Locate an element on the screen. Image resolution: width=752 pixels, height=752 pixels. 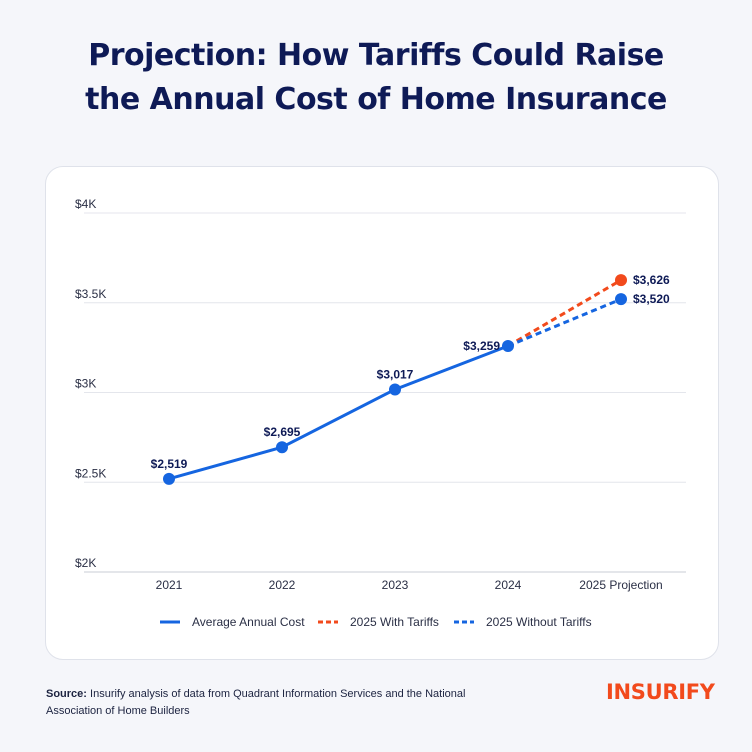
legend-label: 2025 With Tariffs is located at coordinates (394, 622).